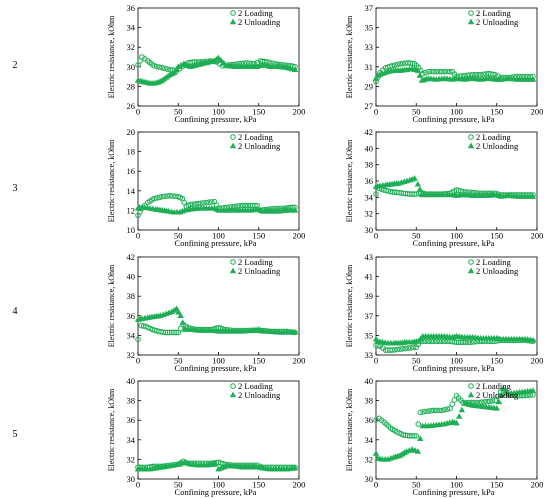 This screenshot has width=550, height=499. What do you see at coordinates (369, 296) in the screenshot?
I see `y-tick-label: 39` at bounding box center [369, 296].